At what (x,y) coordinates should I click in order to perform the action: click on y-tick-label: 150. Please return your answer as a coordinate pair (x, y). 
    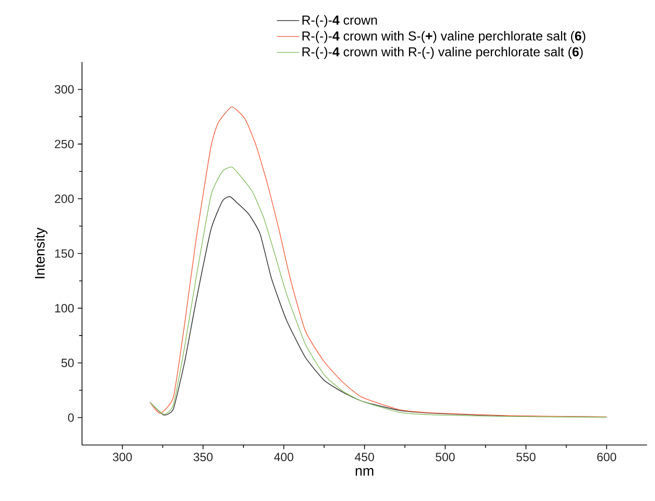
    Looking at the image, I should click on (64, 253).